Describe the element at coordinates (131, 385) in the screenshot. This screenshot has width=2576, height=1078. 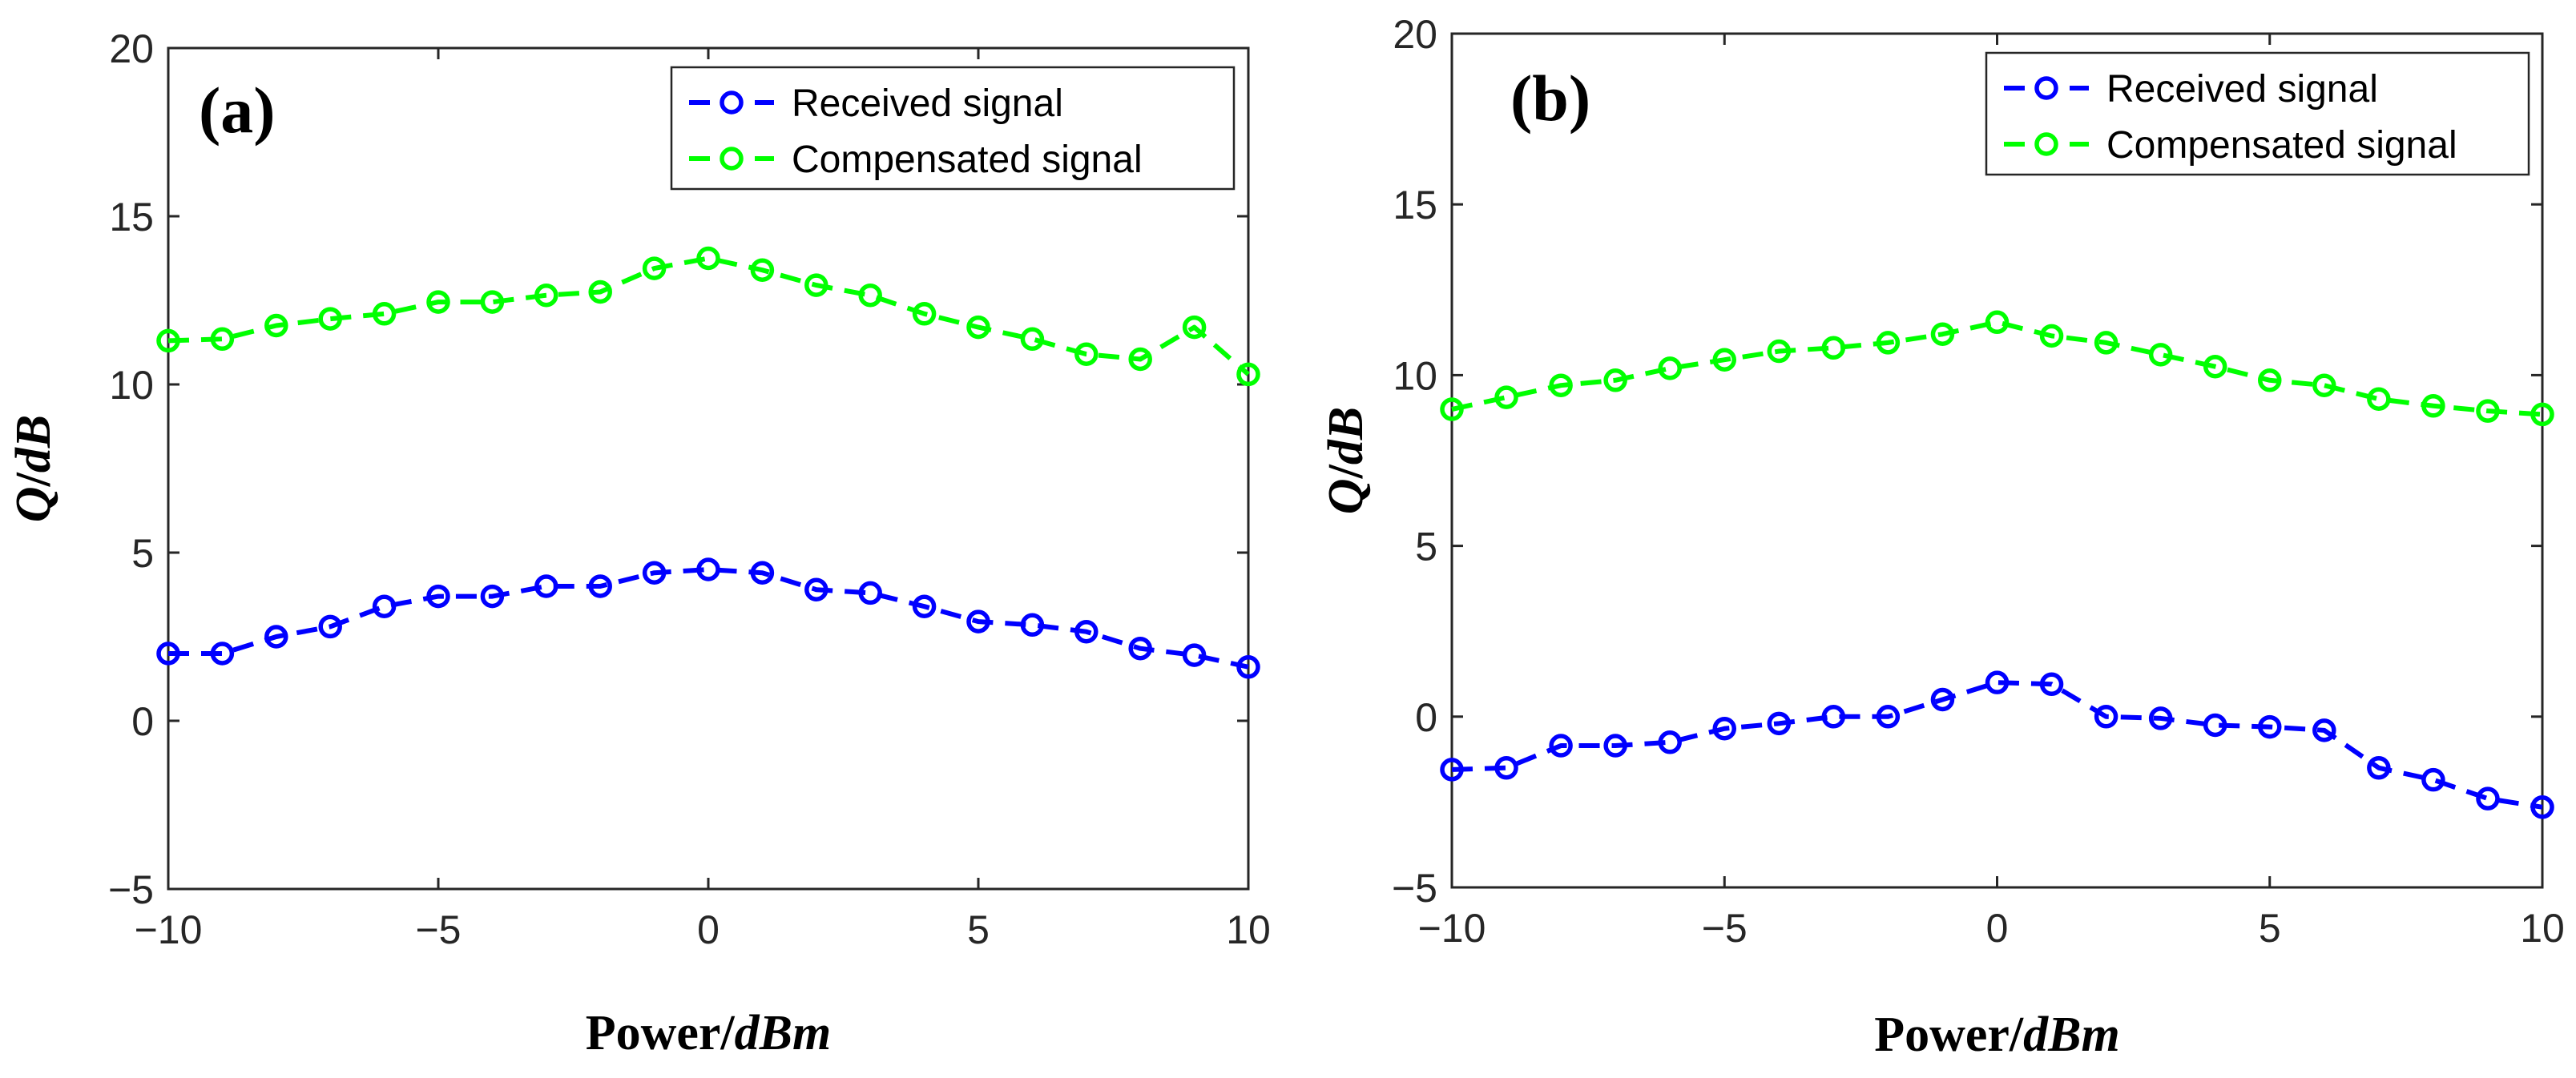
I see `y-tick-label: 10` at that location.